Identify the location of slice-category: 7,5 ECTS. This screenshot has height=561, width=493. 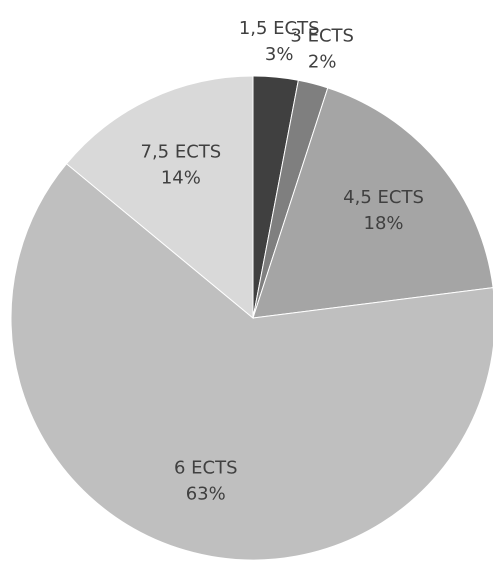
(181, 152).